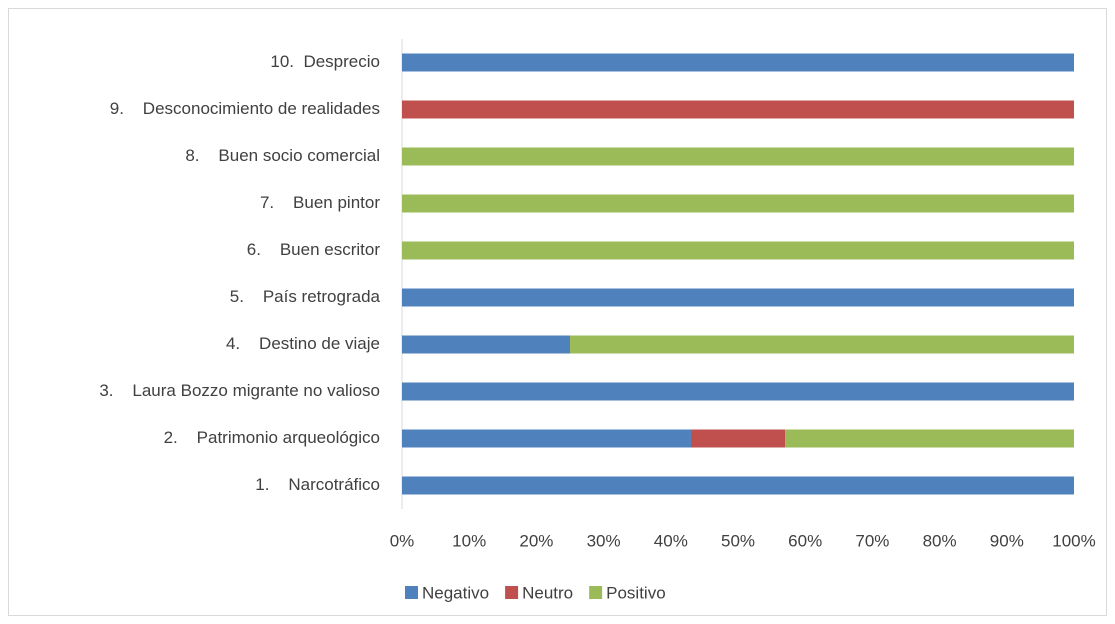  I want to click on legend-label: Neutro, so click(547, 592).